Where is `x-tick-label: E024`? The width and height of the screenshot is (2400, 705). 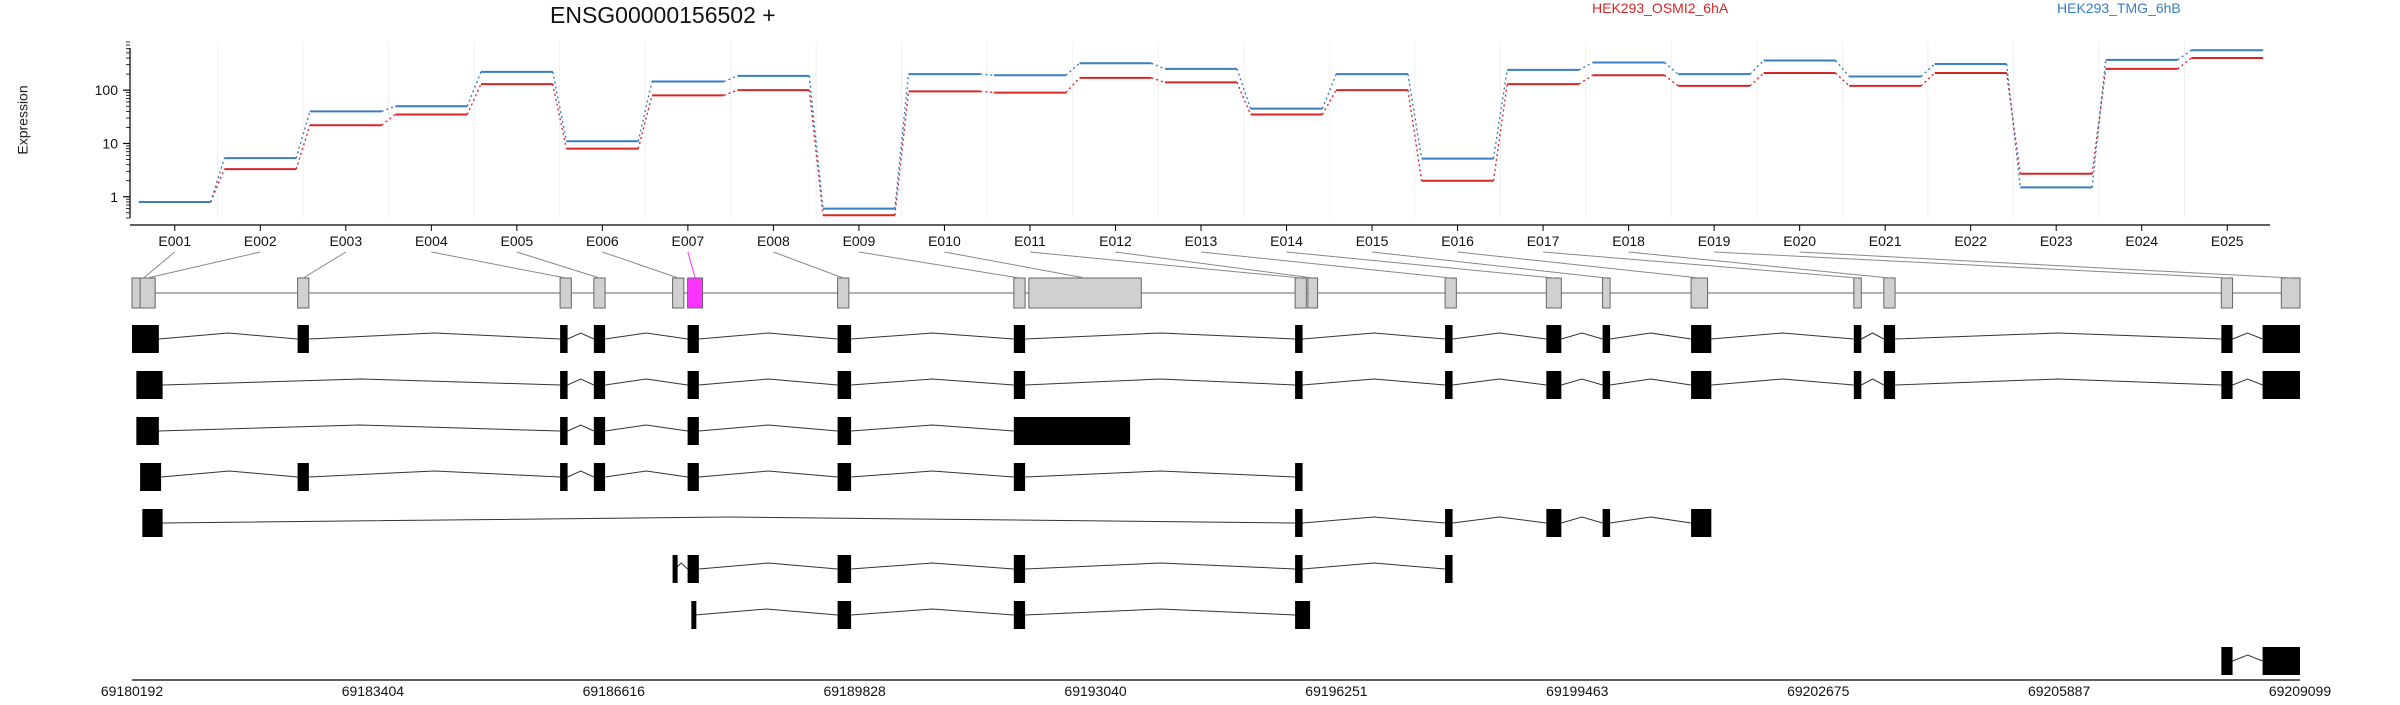 x-tick-label: E024 is located at coordinates (2141, 241).